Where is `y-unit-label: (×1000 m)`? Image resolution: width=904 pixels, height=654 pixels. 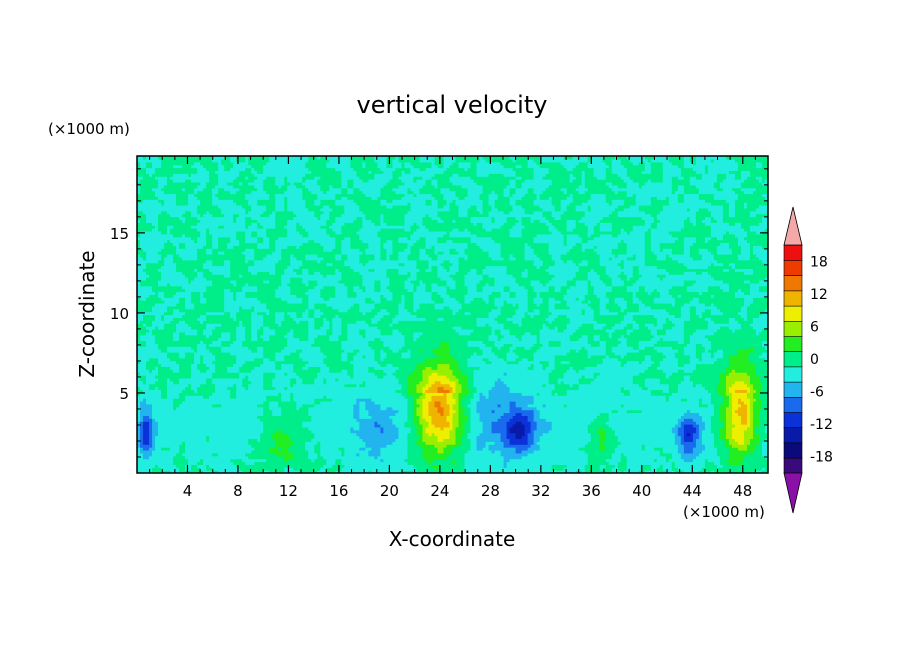
y-unit-label: (×1000 m) is located at coordinates (89, 129).